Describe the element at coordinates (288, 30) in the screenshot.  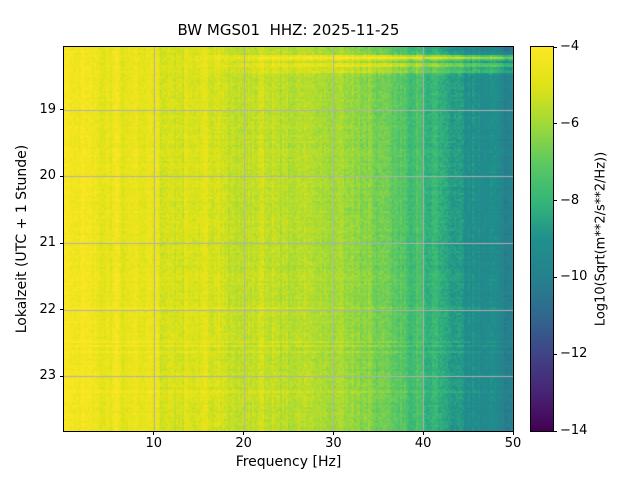
I see `plot-title: BW MGS01 HHZ: 2025-11-25` at that location.